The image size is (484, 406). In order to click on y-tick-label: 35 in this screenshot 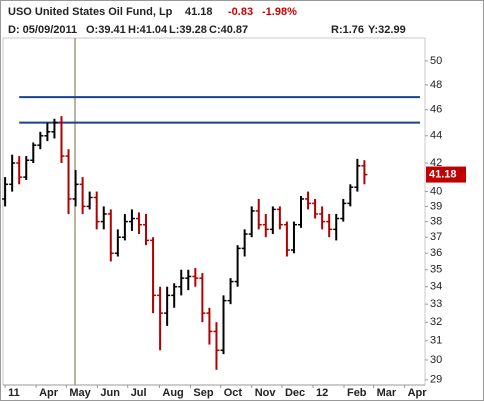, I will do `click(436, 270)`.